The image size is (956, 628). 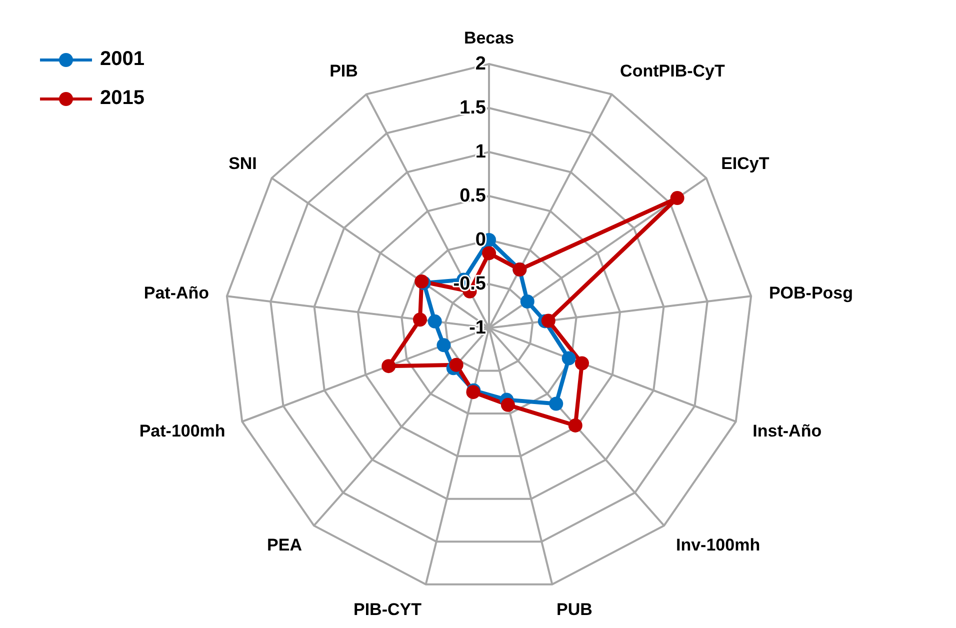 I want to click on spoke-label: Pat-Año, so click(x=177, y=293).